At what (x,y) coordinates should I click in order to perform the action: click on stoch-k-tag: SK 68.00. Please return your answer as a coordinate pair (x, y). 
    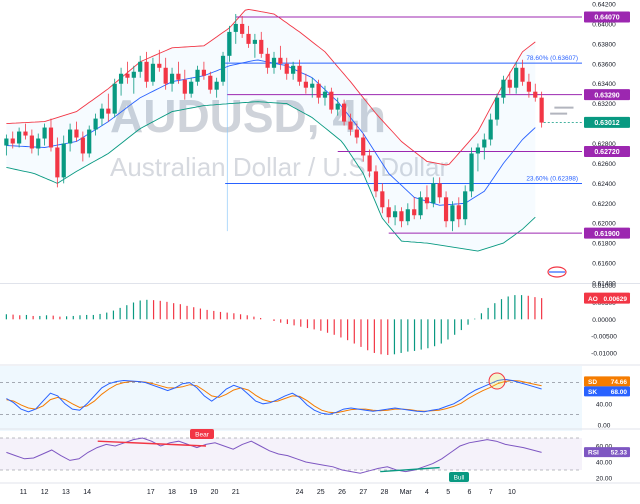
    Looking at the image, I should click on (607, 391).